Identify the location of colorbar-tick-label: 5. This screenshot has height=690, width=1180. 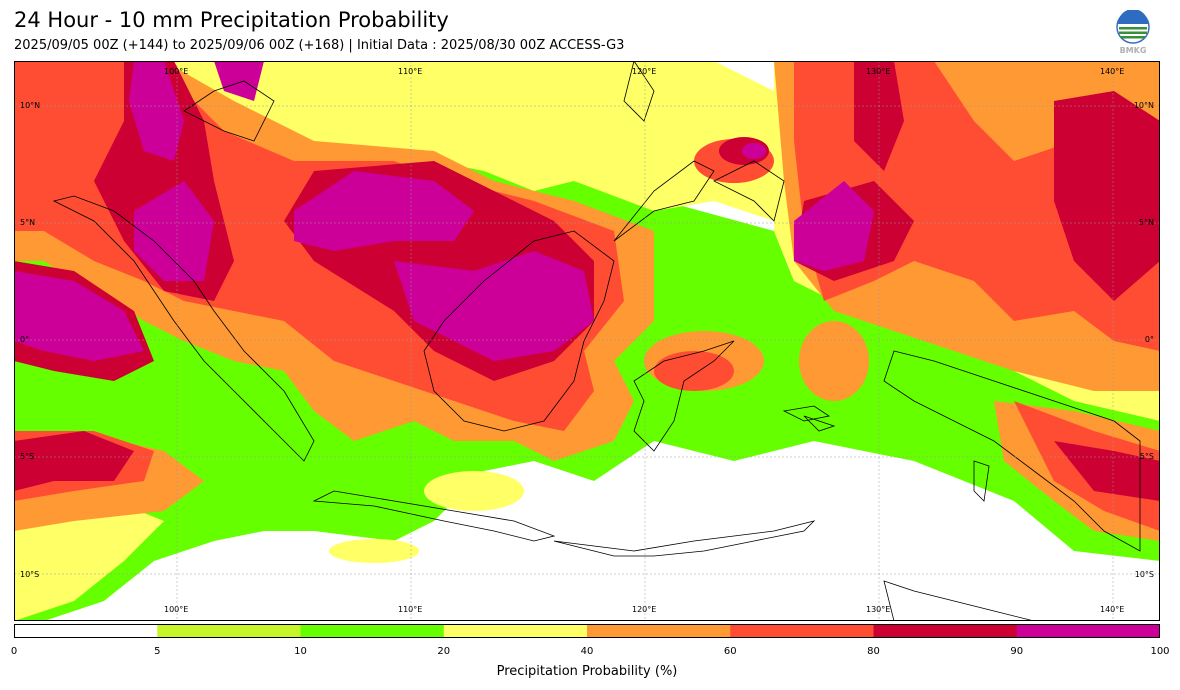
(157, 651).